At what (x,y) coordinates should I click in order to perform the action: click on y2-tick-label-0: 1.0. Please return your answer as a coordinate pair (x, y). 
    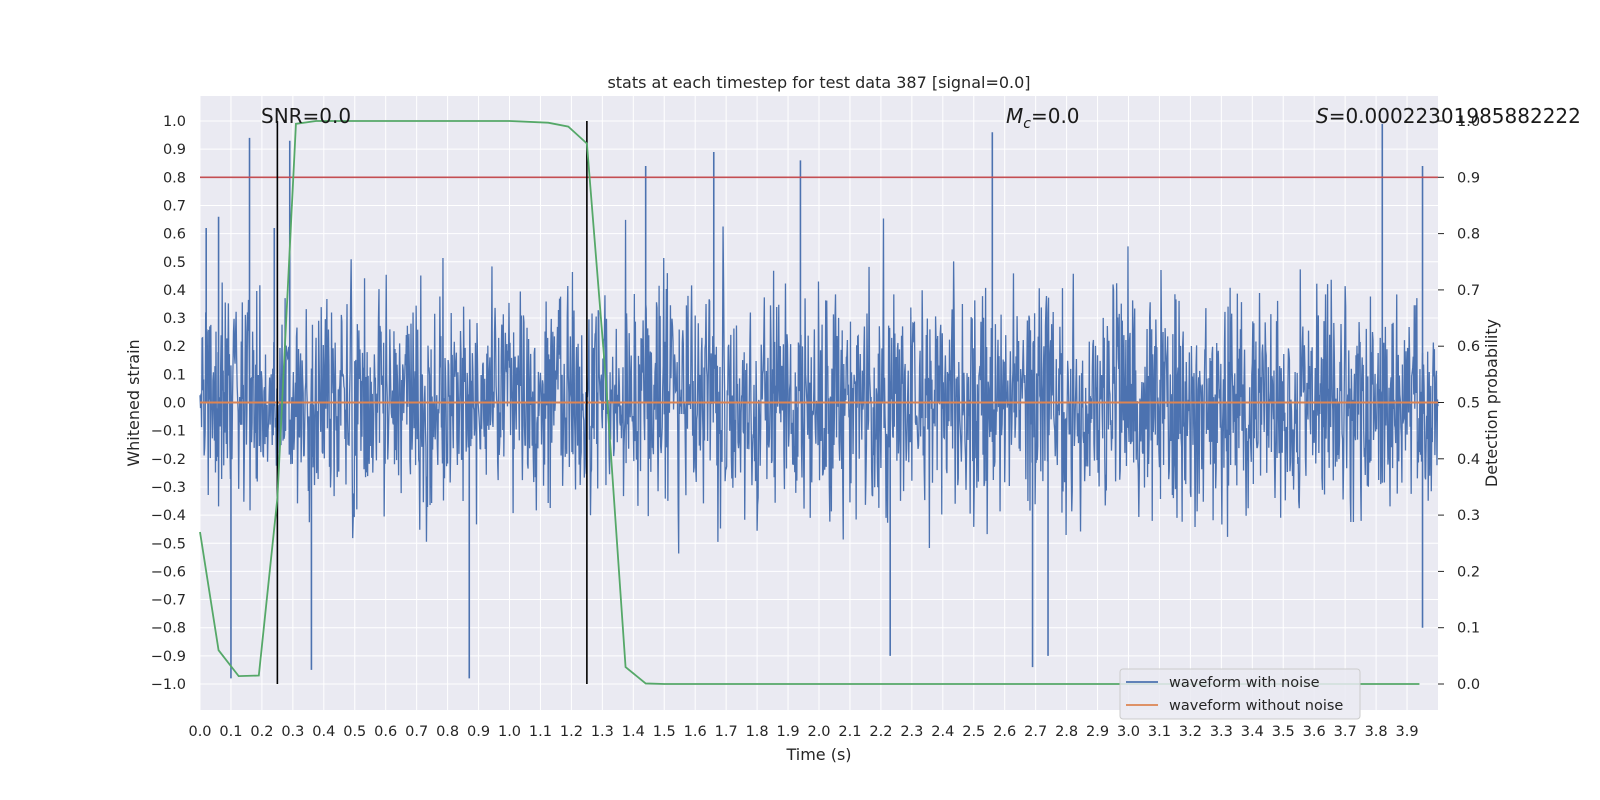
    Looking at the image, I should click on (1468, 122).